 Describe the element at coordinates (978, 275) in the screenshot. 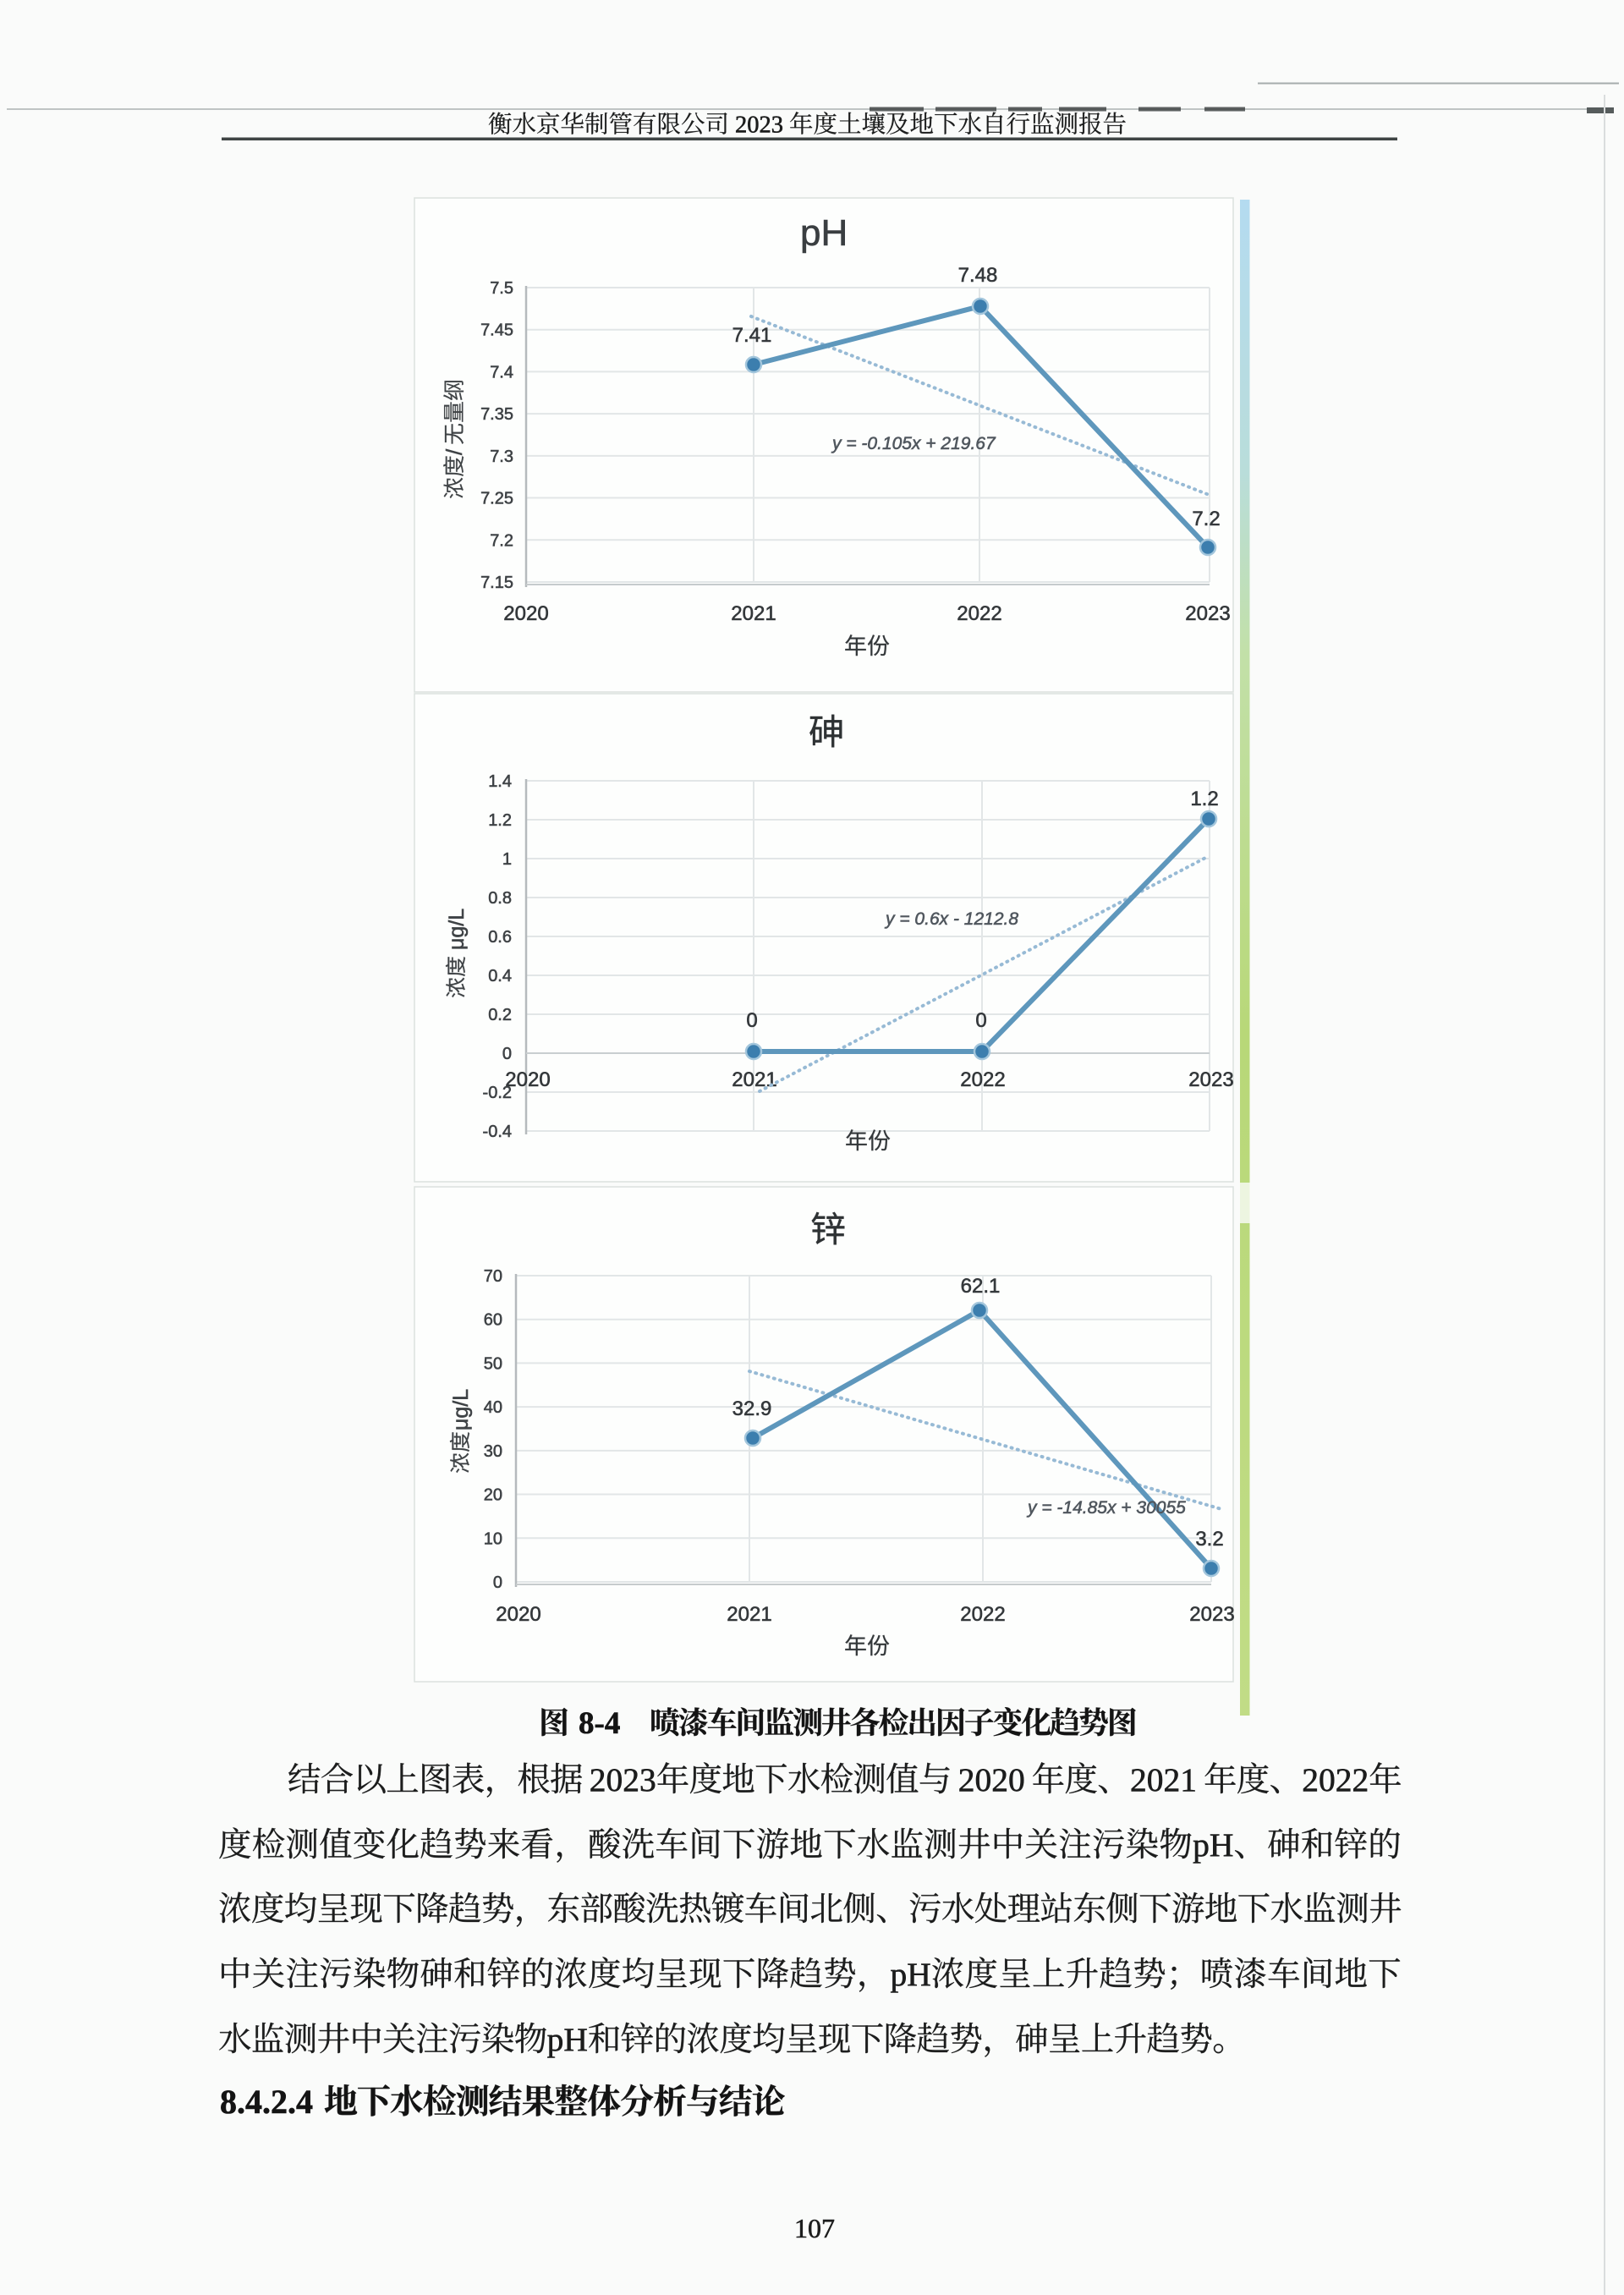

I see `svg-text: 7.48` at that location.